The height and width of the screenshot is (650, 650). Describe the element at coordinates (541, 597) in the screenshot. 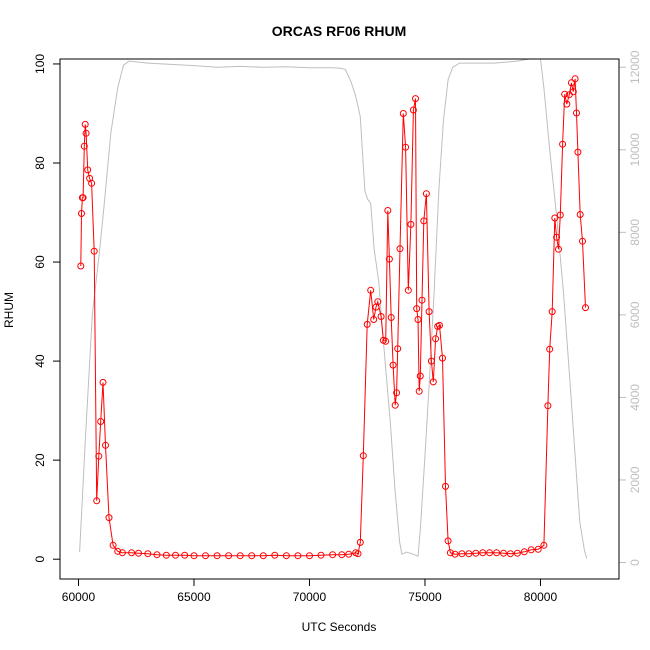

I see `x-tick-label: 80000` at that location.